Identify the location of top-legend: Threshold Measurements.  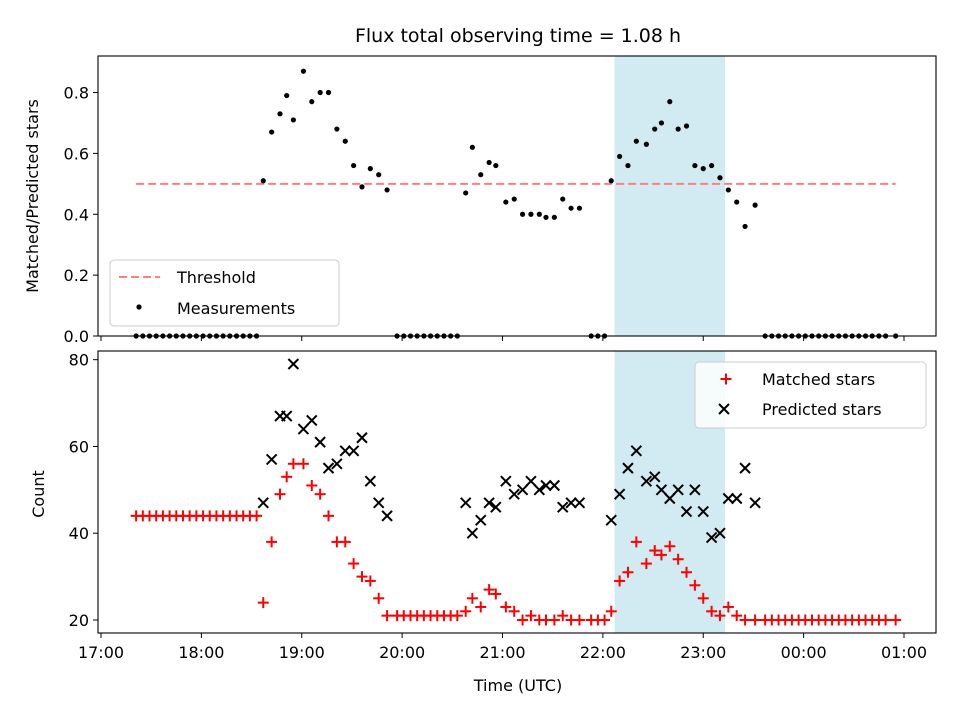
(224, 293).